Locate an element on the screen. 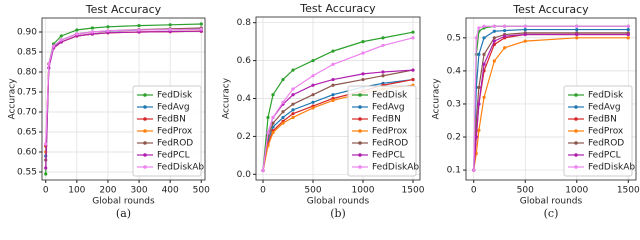 The width and height of the screenshot is (640, 240). x-tick-label: 200 is located at coordinates (107, 191).